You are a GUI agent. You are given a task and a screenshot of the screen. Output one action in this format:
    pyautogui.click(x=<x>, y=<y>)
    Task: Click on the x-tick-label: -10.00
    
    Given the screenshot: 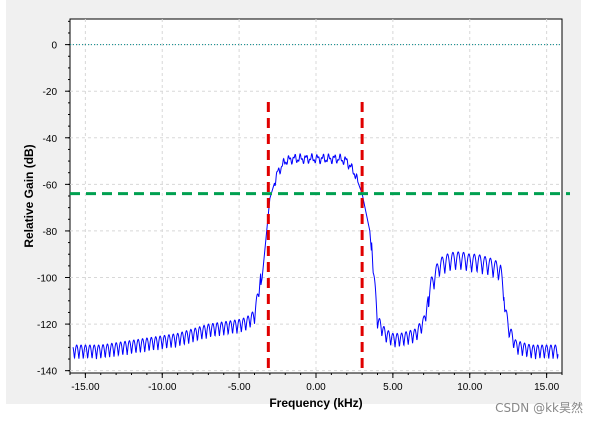 What is the action you would take?
    pyautogui.click(x=162, y=387)
    